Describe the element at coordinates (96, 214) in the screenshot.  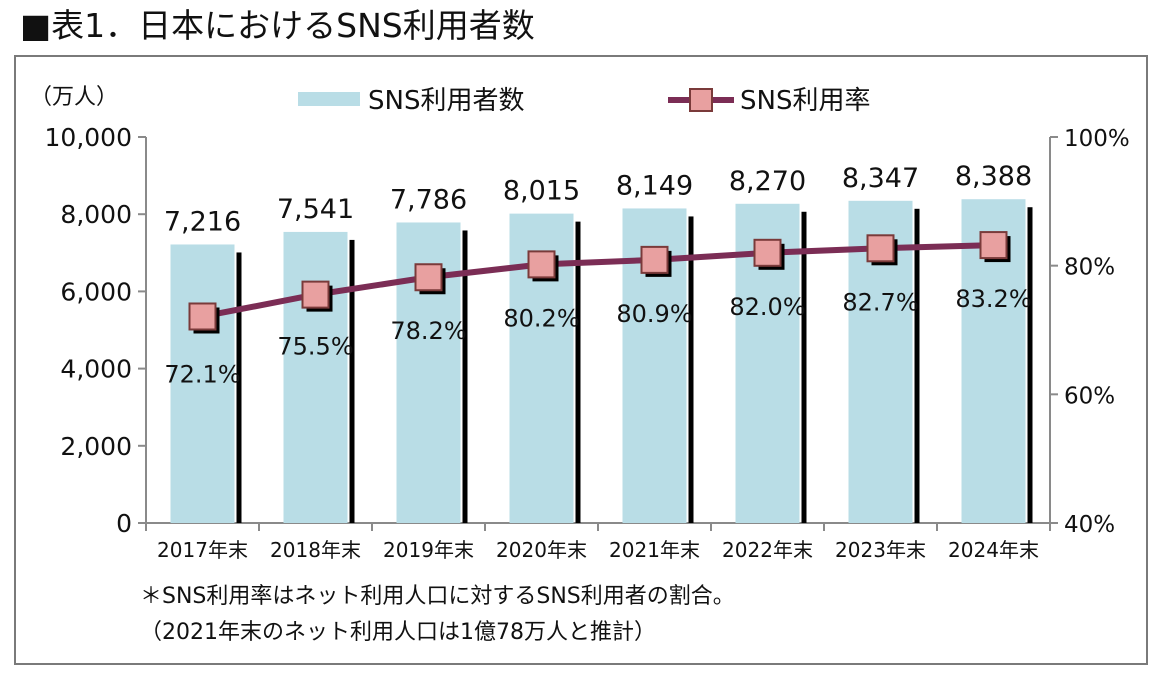
I see `left-tick-label: 8,000` at that location.